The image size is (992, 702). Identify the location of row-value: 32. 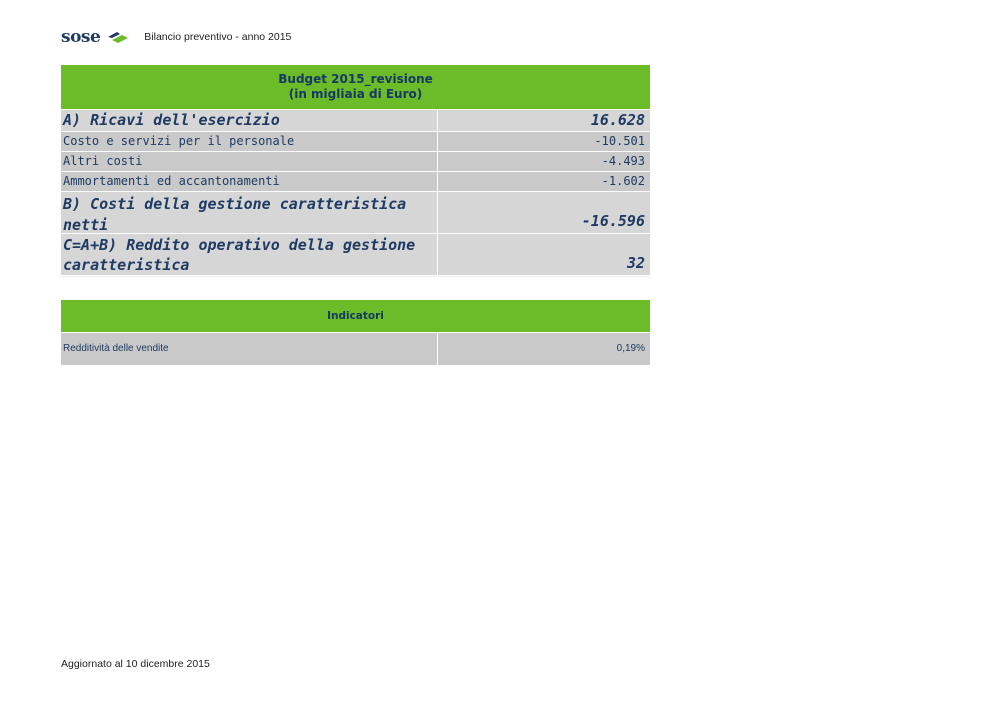
(544, 254).